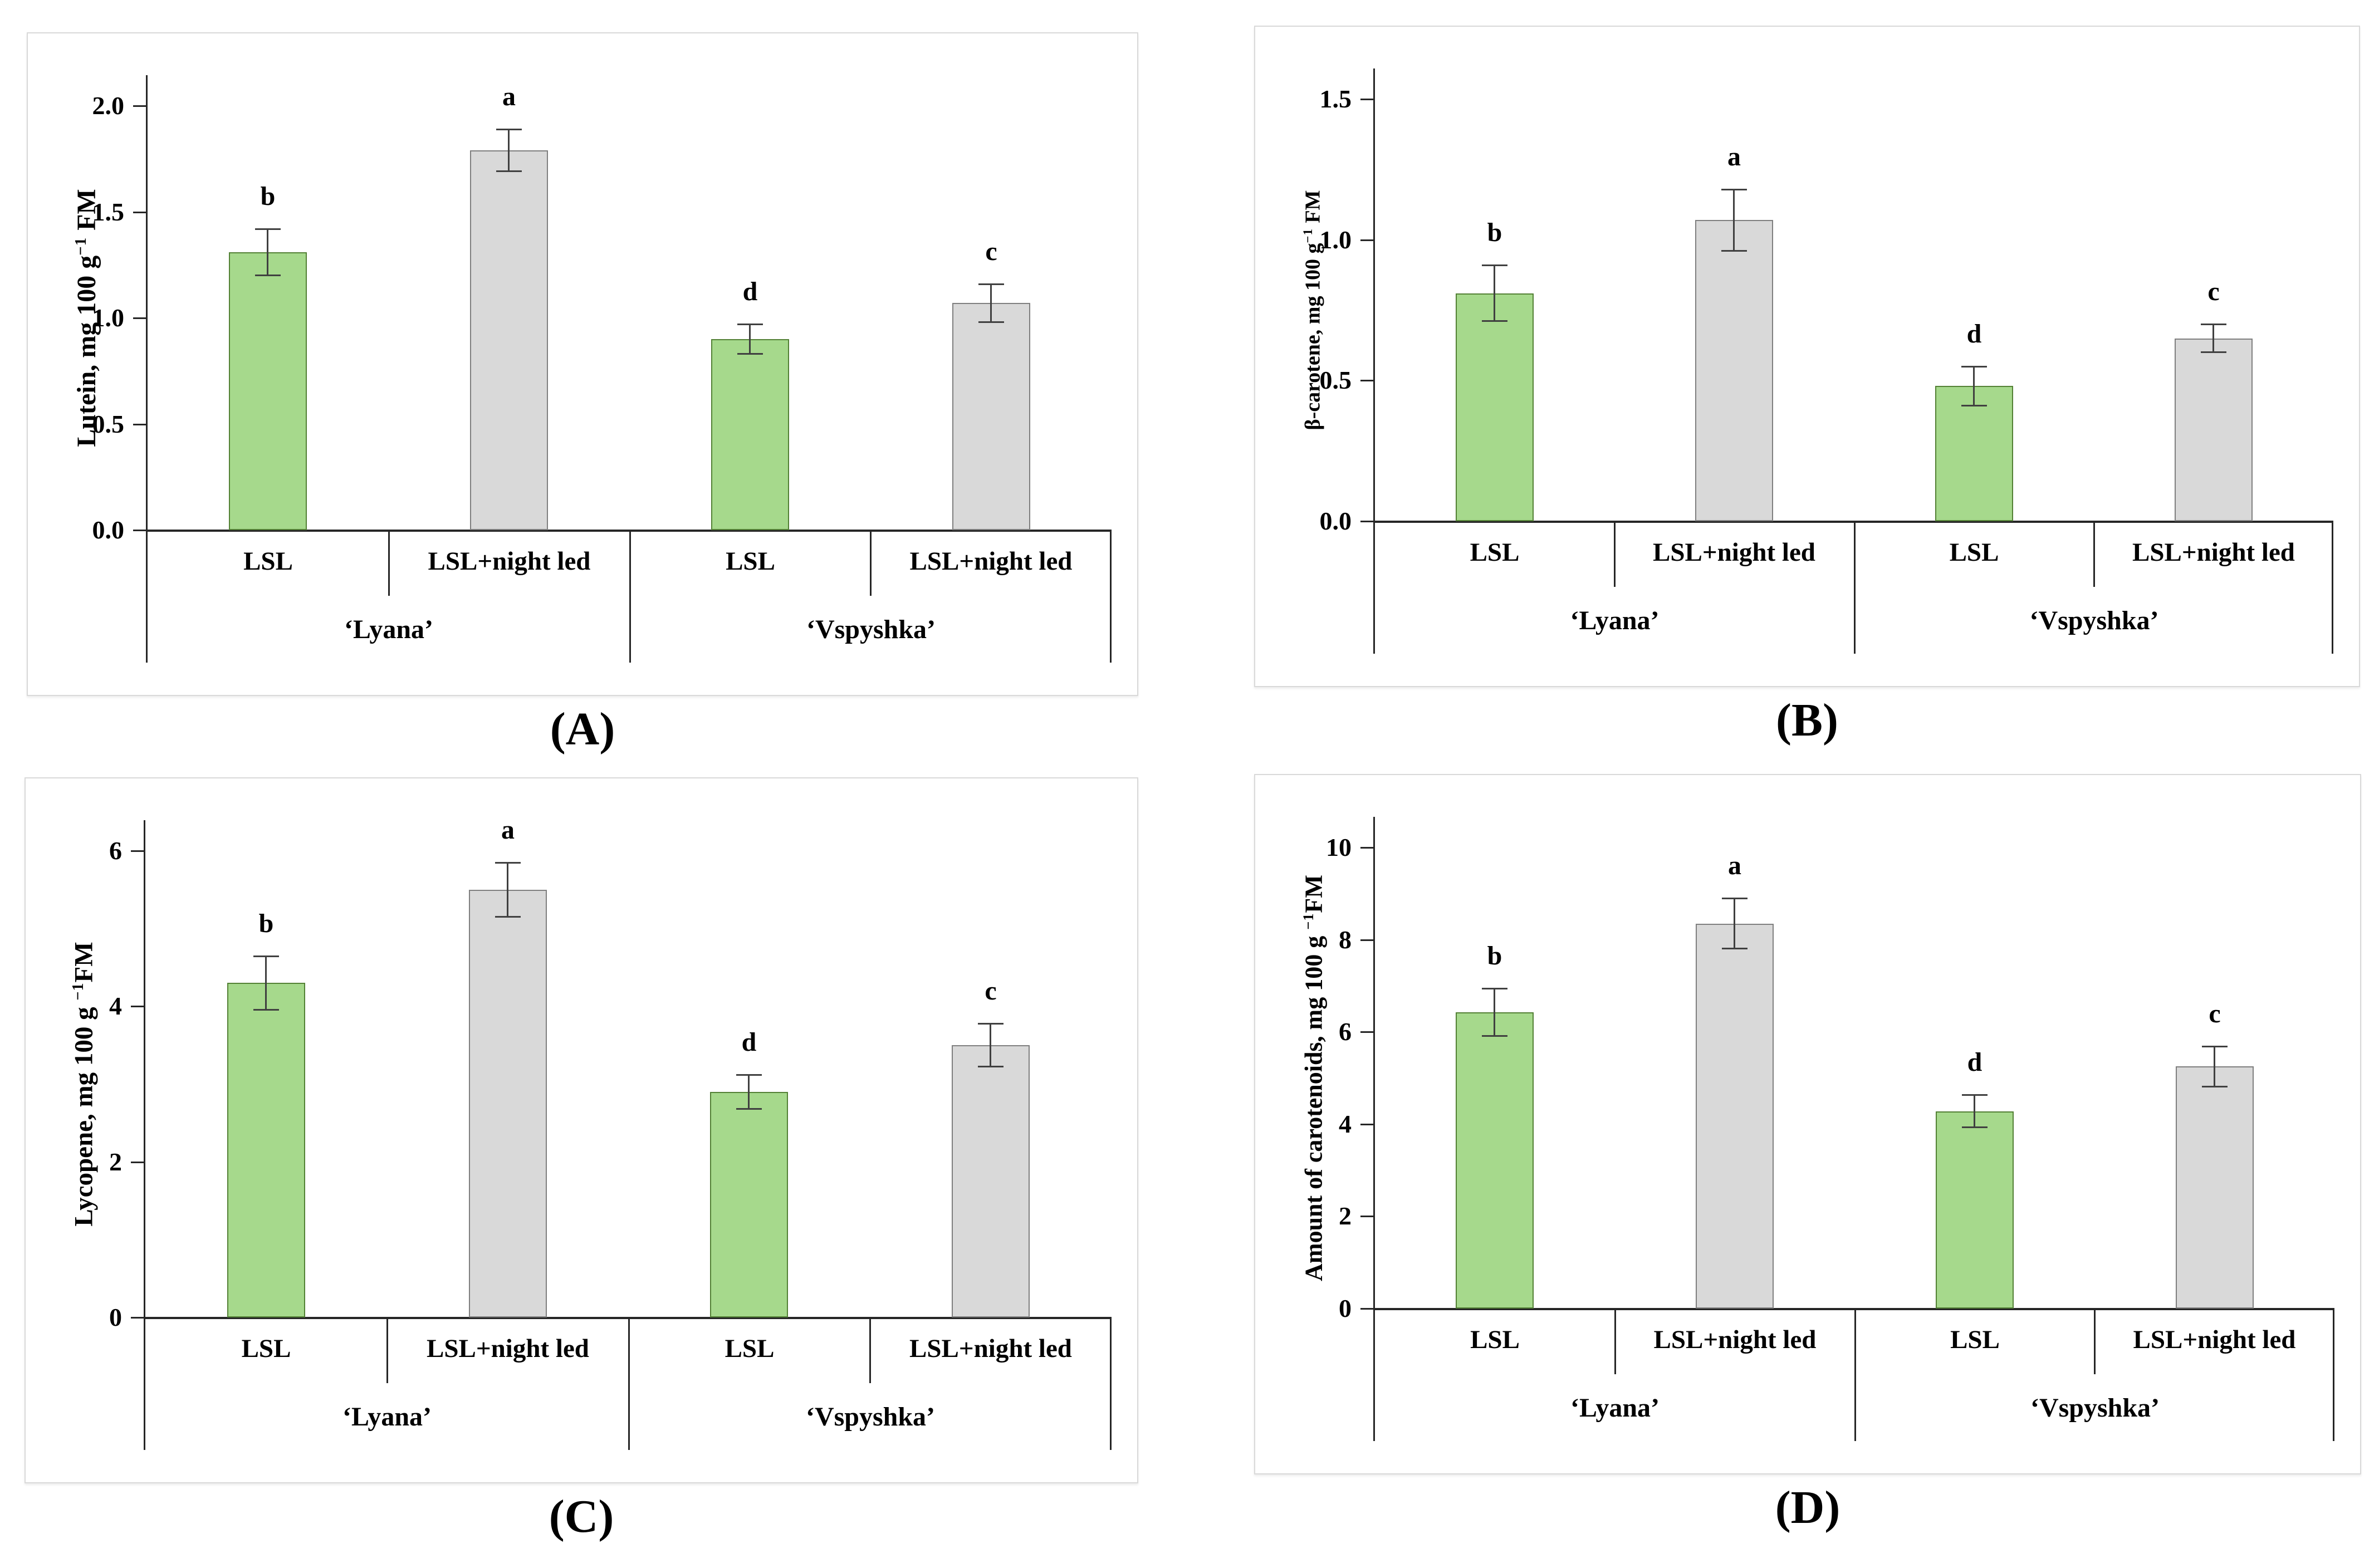  I want to click on y-tick-label: 0.5, so click(1335, 380).